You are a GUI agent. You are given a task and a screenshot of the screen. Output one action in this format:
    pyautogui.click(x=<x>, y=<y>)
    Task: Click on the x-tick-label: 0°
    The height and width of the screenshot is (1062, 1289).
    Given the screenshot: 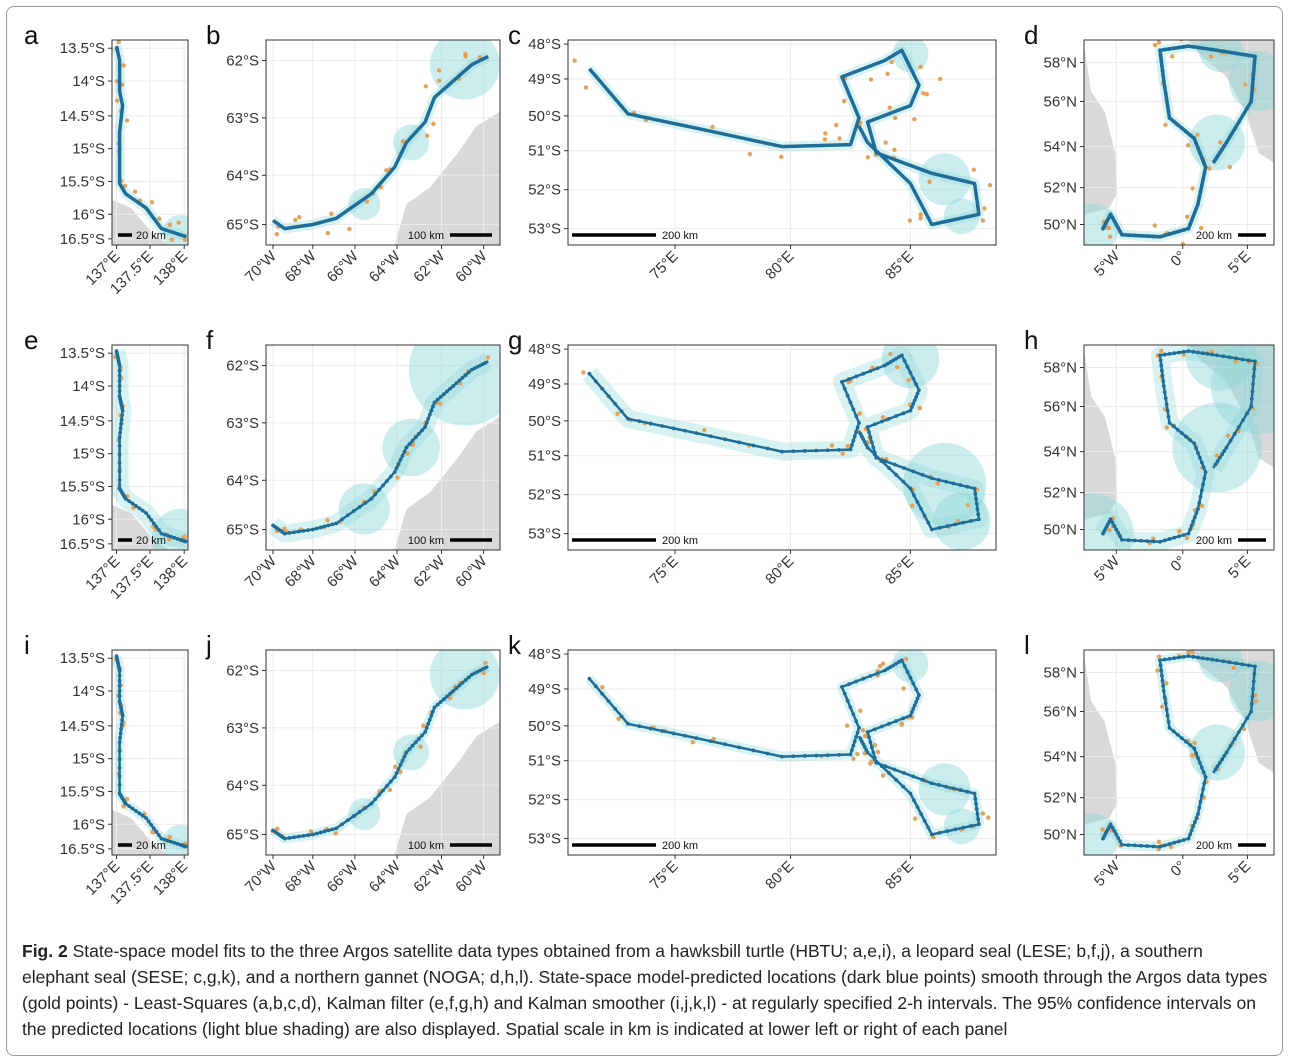 What is the action you would take?
    pyautogui.click(x=1178, y=259)
    